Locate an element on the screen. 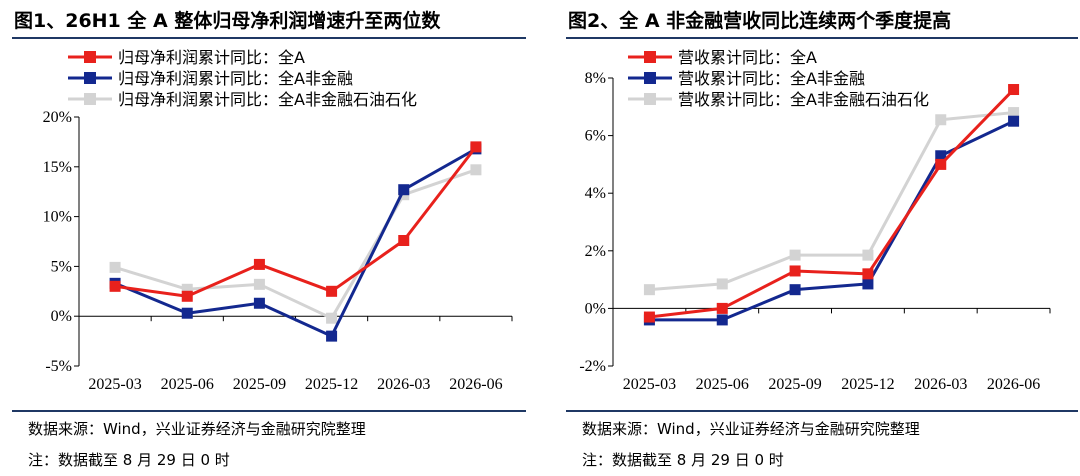 The image size is (1080, 476). y-tick-label: -5% is located at coordinates (58, 366).